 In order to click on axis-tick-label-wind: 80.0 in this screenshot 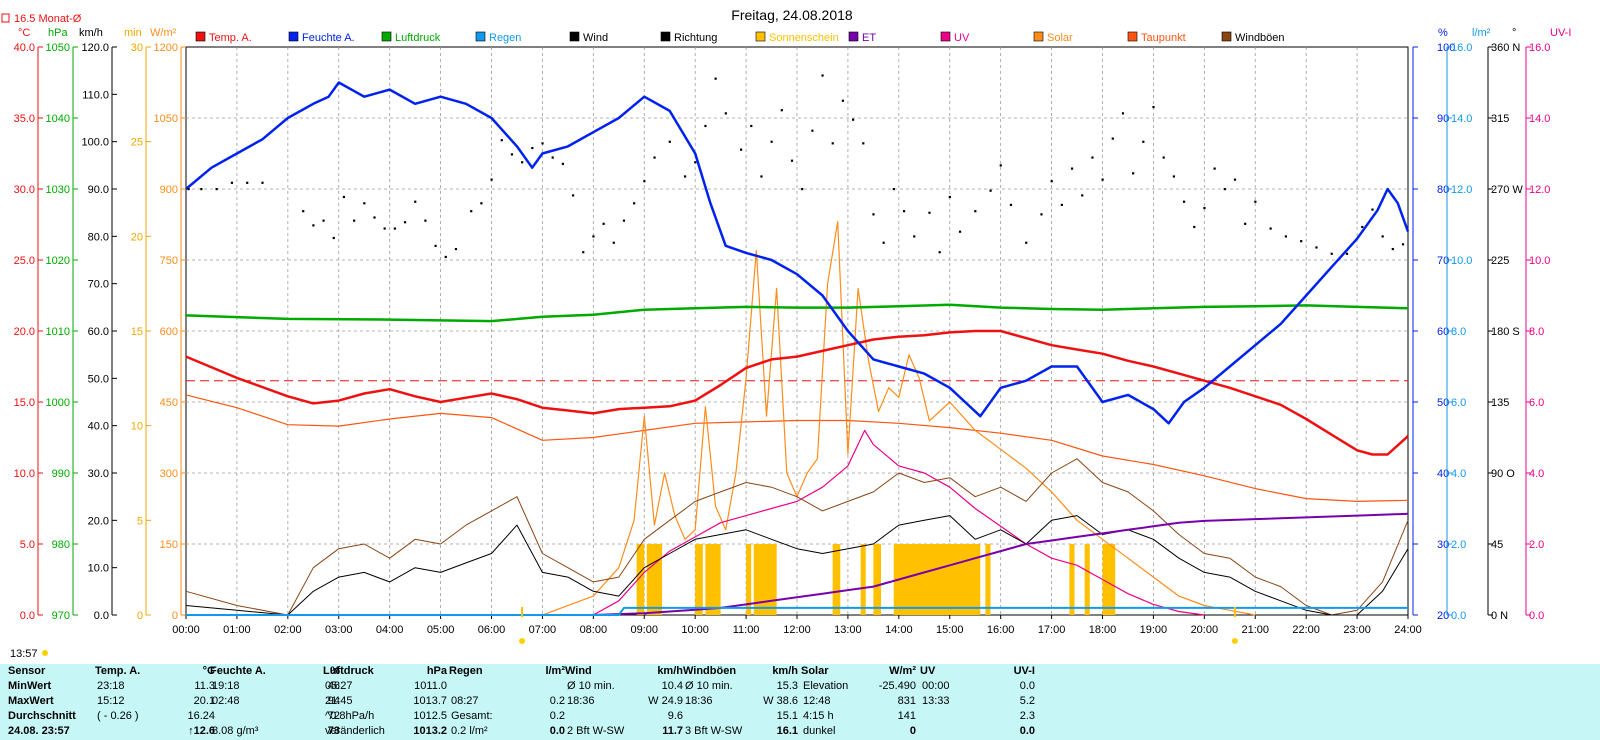, I will do `click(98, 237)`.